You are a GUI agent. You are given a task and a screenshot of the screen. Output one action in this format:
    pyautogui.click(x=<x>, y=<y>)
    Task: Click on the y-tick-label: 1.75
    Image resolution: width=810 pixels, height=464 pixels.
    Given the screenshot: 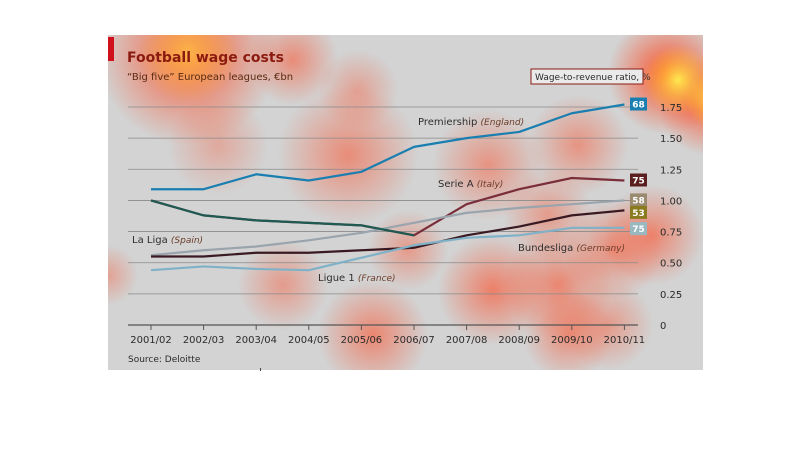 What is the action you would take?
    pyautogui.click(x=671, y=108)
    